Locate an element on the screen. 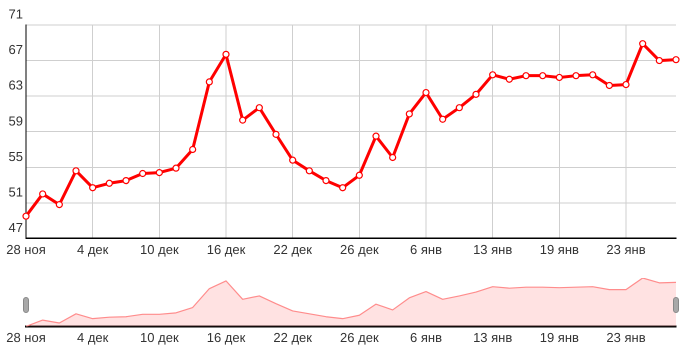  y-tick-label: 63 is located at coordinates (15, 85).